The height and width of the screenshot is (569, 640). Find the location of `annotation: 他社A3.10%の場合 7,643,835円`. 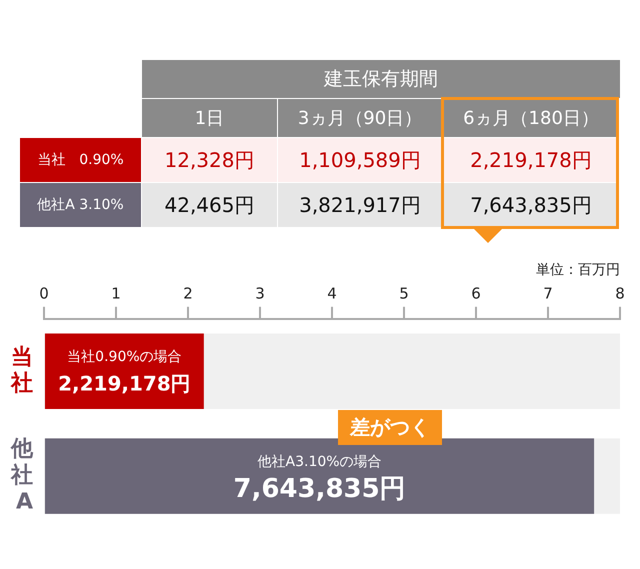

annotation: 他社A3.10%の場合 7,643,835円 is located at coordinates (319, 479).